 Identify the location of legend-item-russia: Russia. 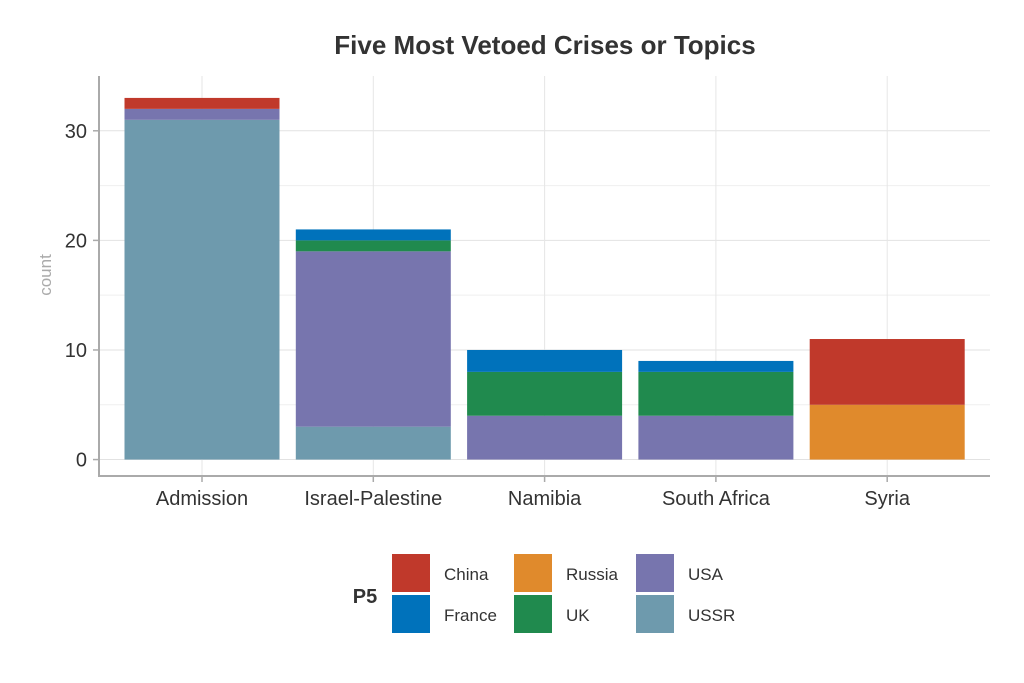
(566, 573).